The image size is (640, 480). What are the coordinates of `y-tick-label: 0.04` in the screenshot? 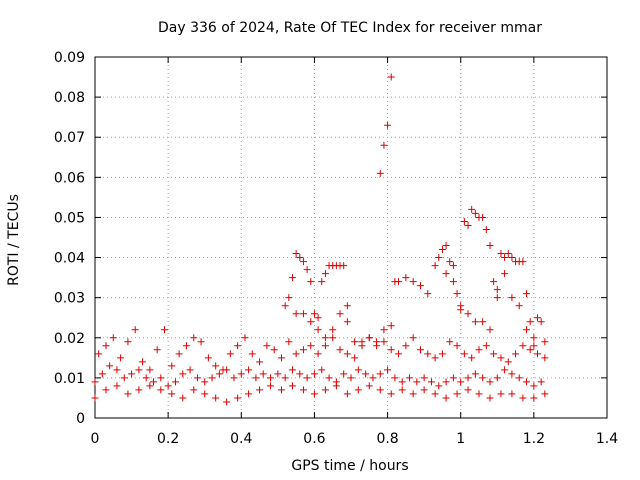 It's located at (69, 259).